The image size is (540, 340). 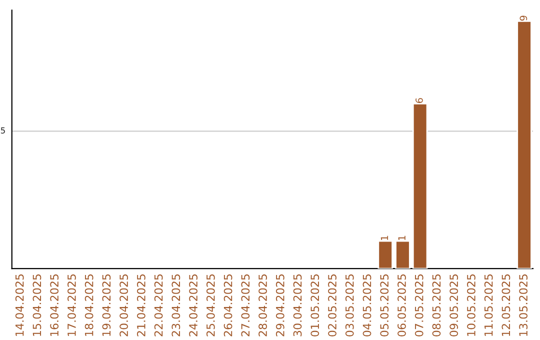 I want to click on x-tick-label: 16.04.2025, so click(x=54, y=305).